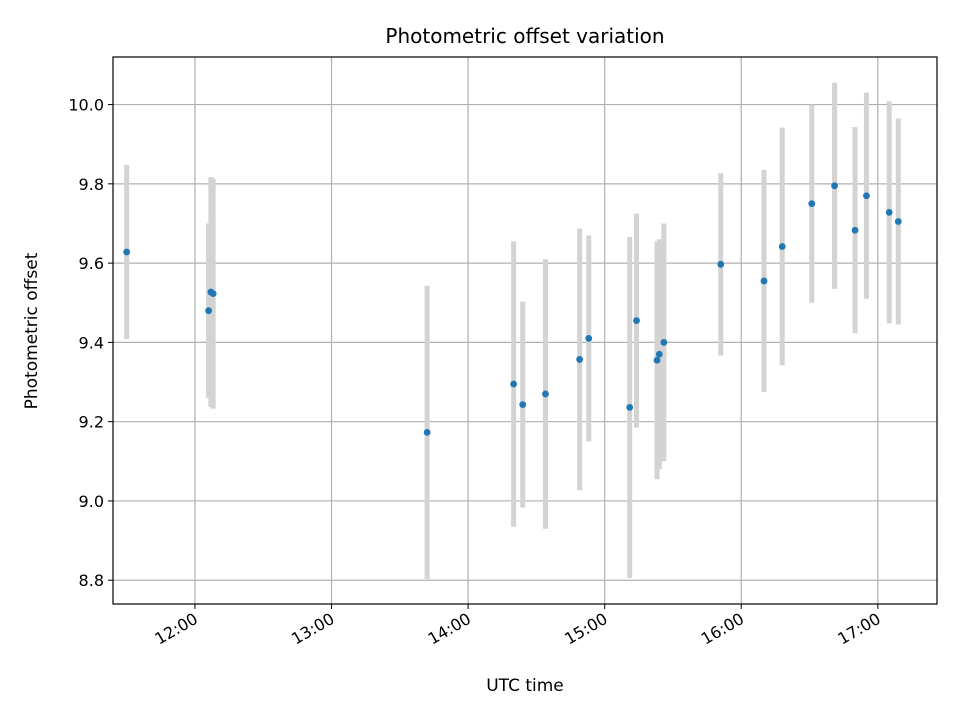 The width and height of the screenshot is (960, 720). What do you see at coordinates (585, 629) in the screenshot?
I see `x-tick-label: 15:00` at bounding box center [585, 629].